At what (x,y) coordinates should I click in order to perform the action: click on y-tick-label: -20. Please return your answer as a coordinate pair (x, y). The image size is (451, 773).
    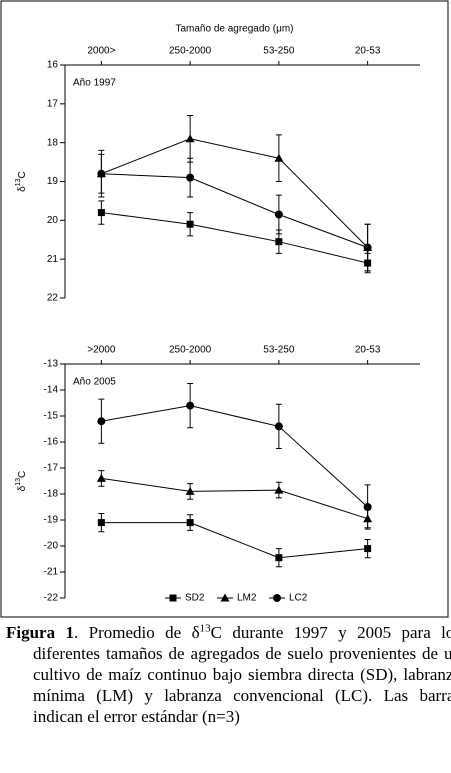
    Looking at the image, I should click on (51, 546).